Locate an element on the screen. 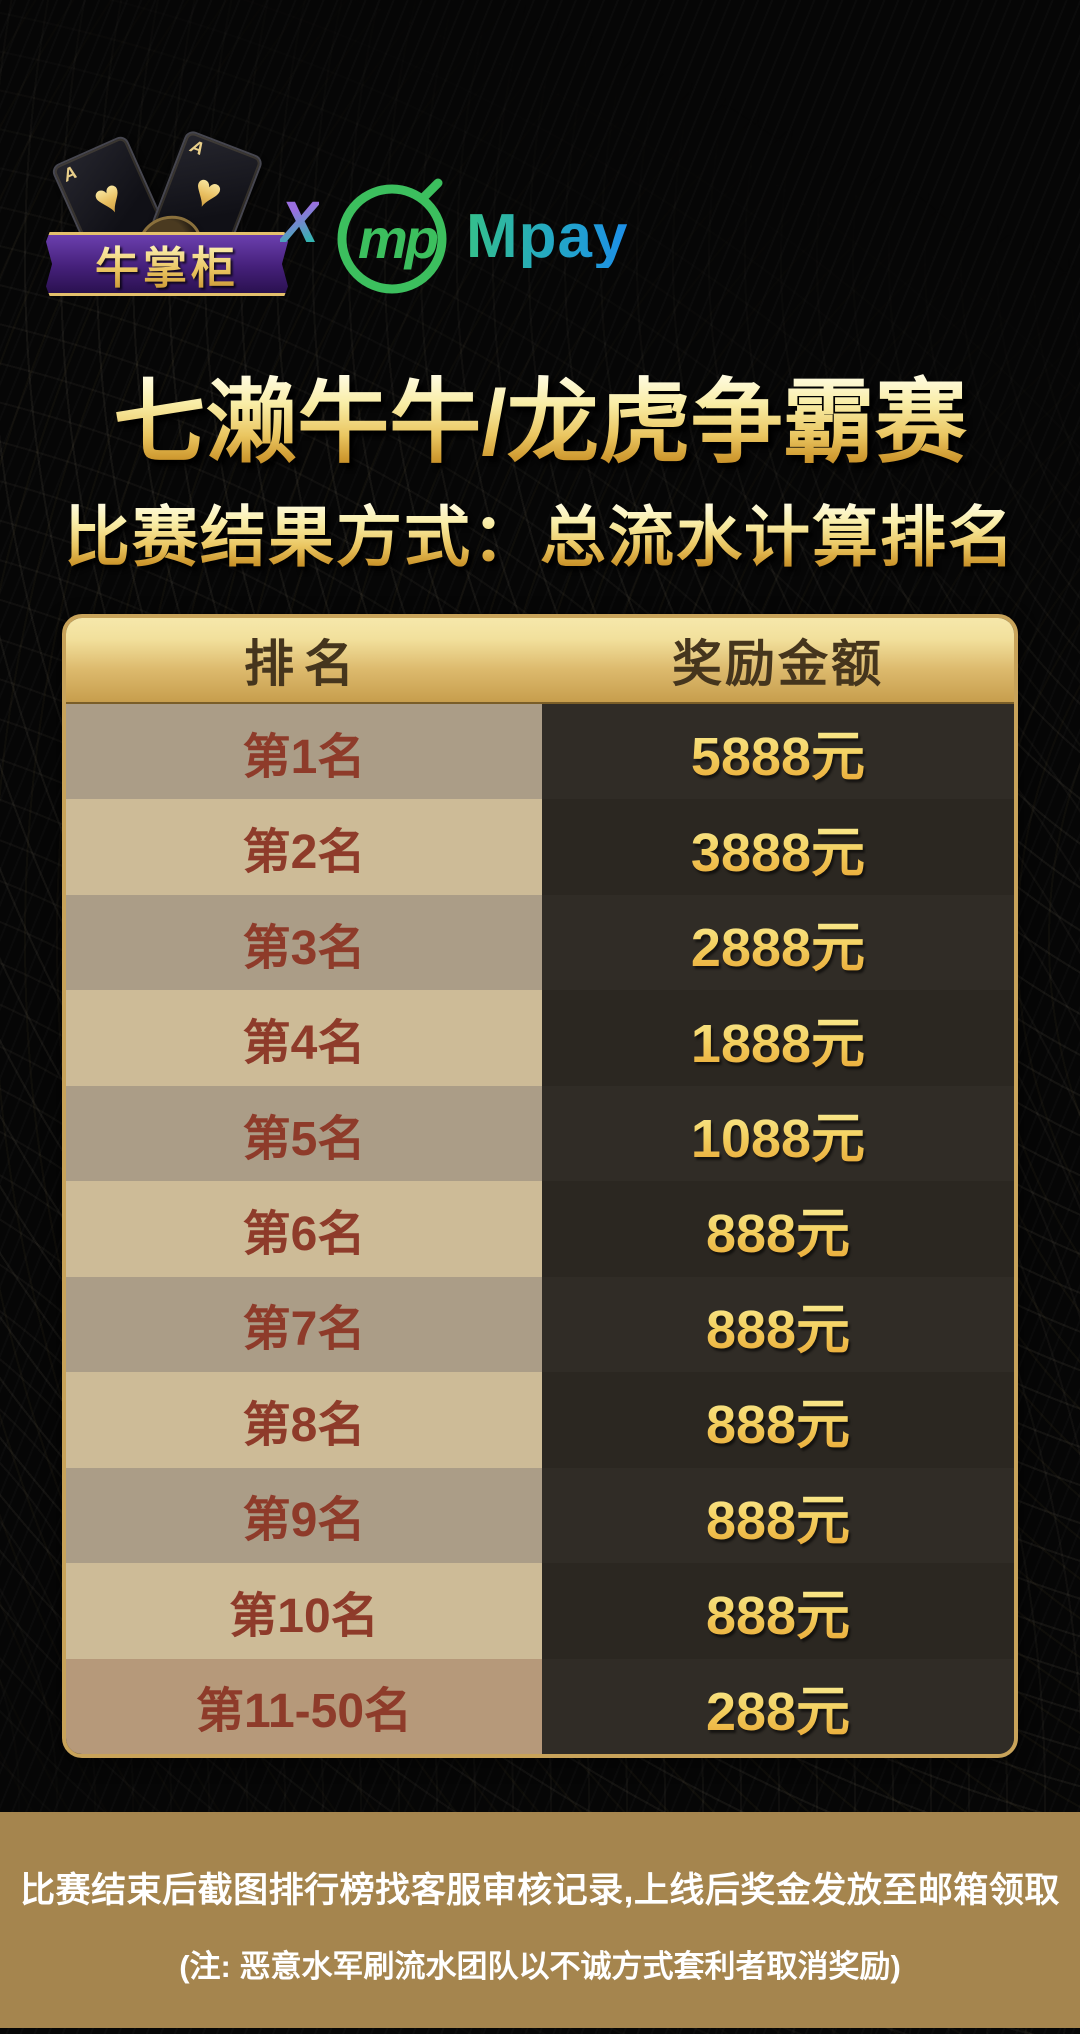  reward-label: 288元 is located at coordinates (778, 1706).